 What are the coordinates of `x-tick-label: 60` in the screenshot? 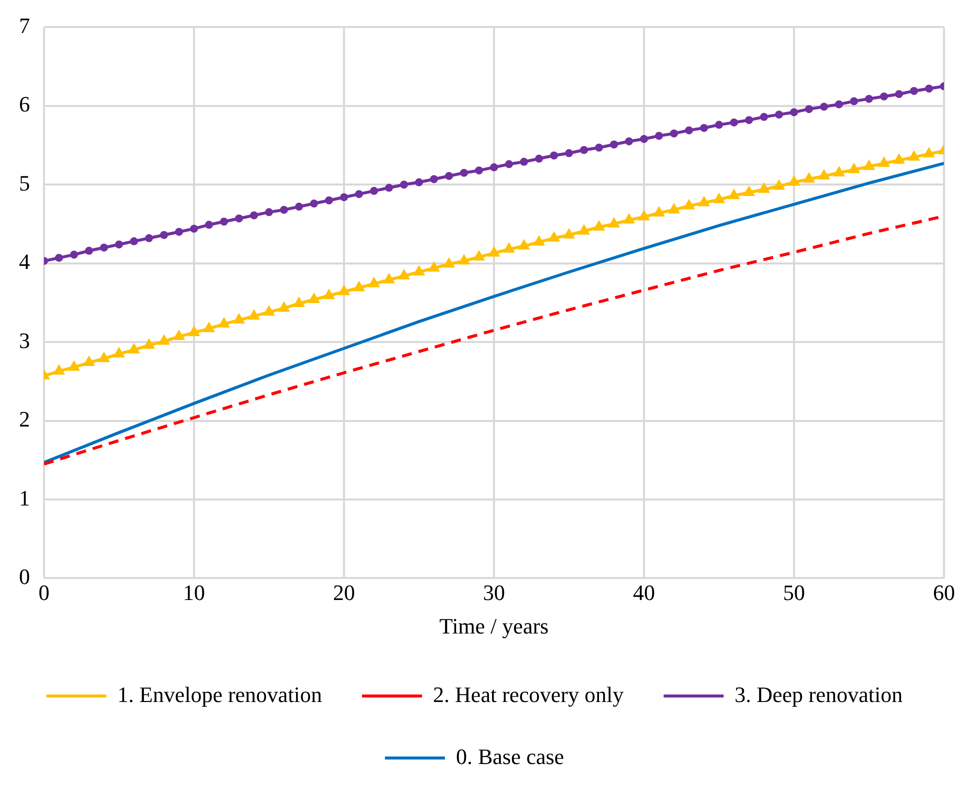 It's located at (944, 593).